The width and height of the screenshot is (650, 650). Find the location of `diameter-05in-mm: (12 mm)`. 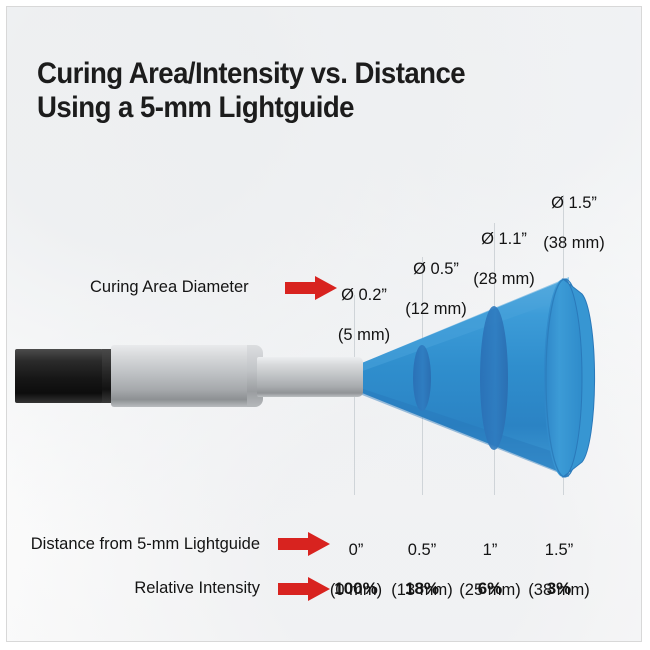

diameter-05in-mm: (12 mm) is located at coordinates (436, 309).